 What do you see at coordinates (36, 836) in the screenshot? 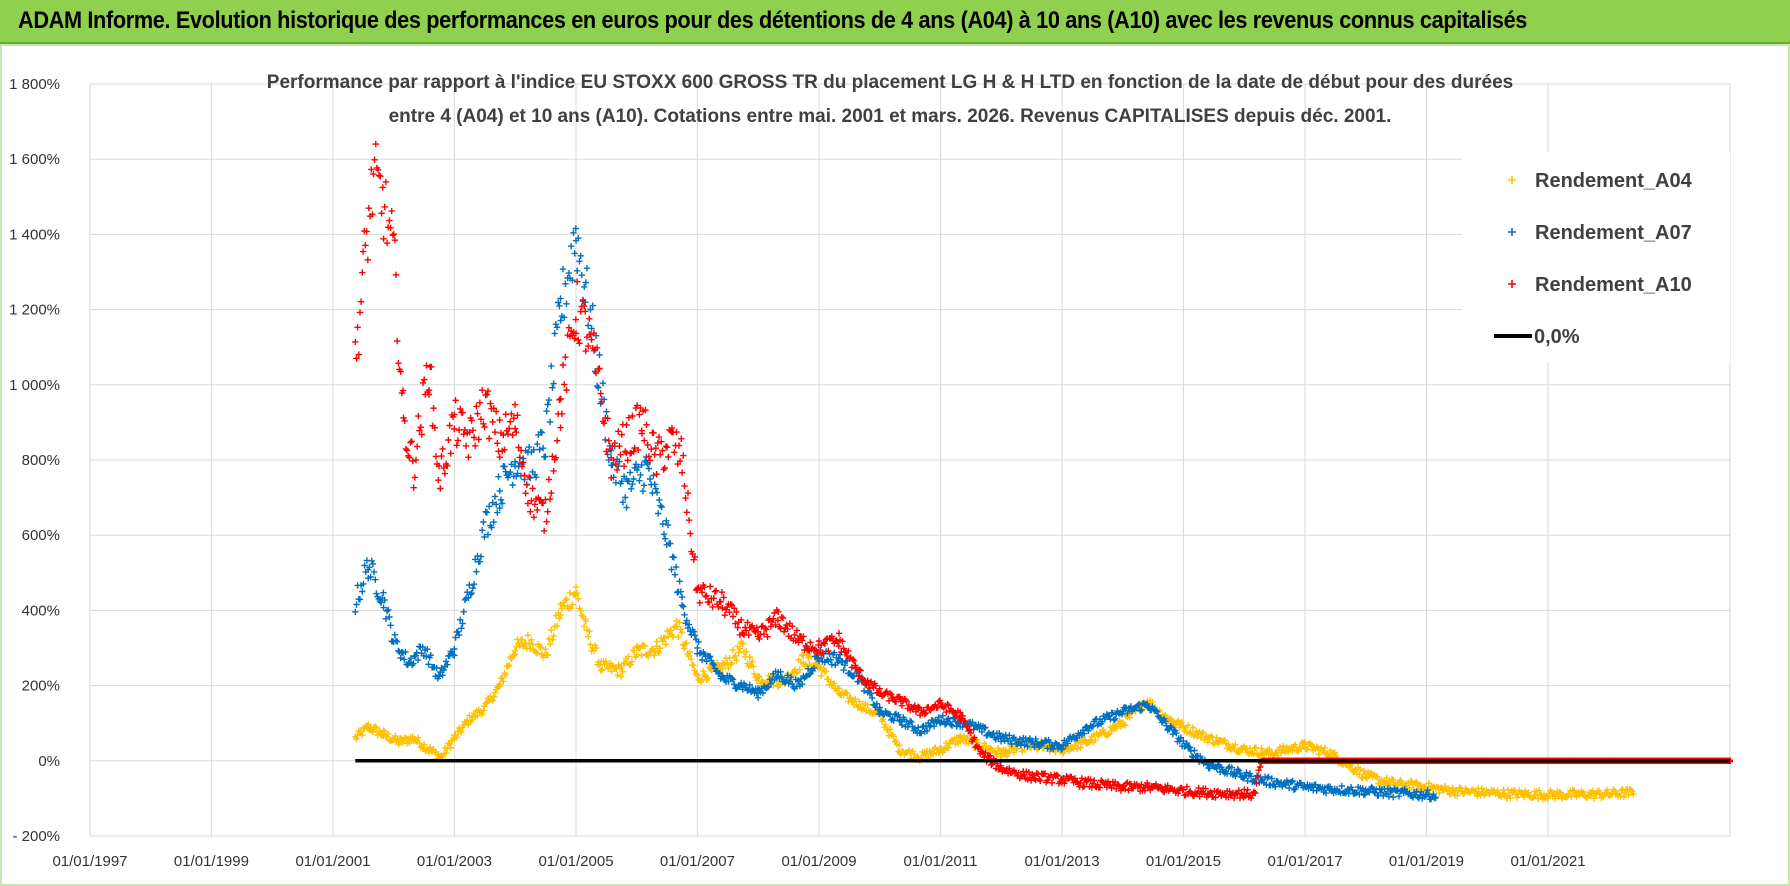
I see `y-tick-label: - 200%` at bounding box center [36, 836].